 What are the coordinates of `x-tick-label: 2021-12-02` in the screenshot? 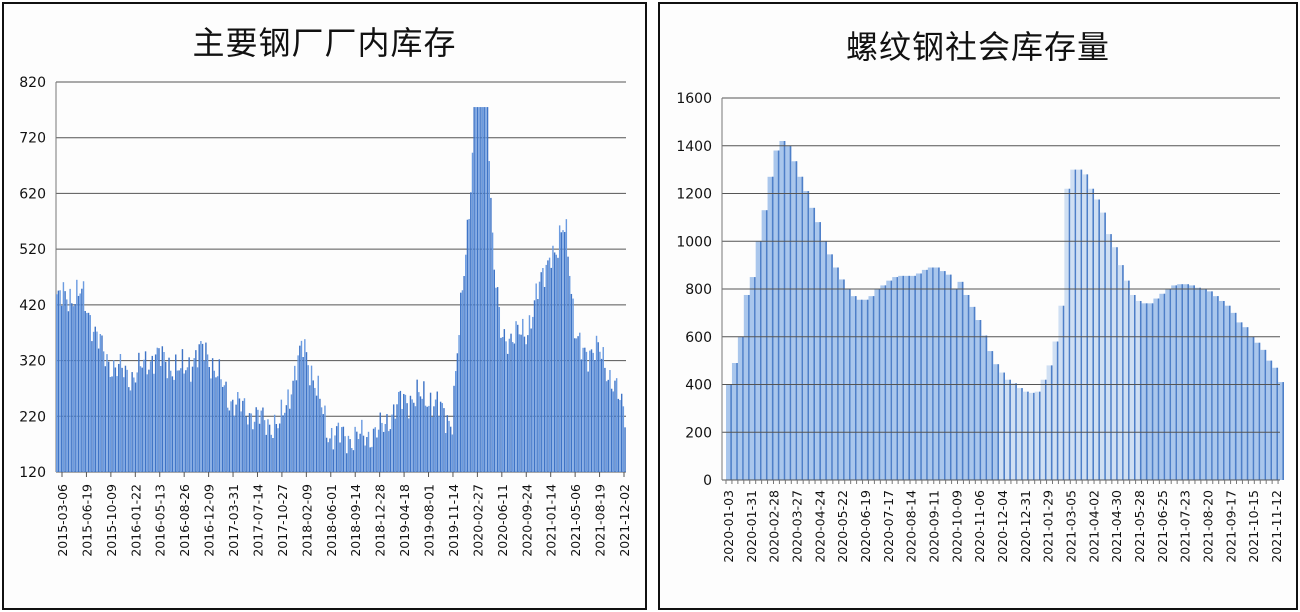 It's located at (624, 520).